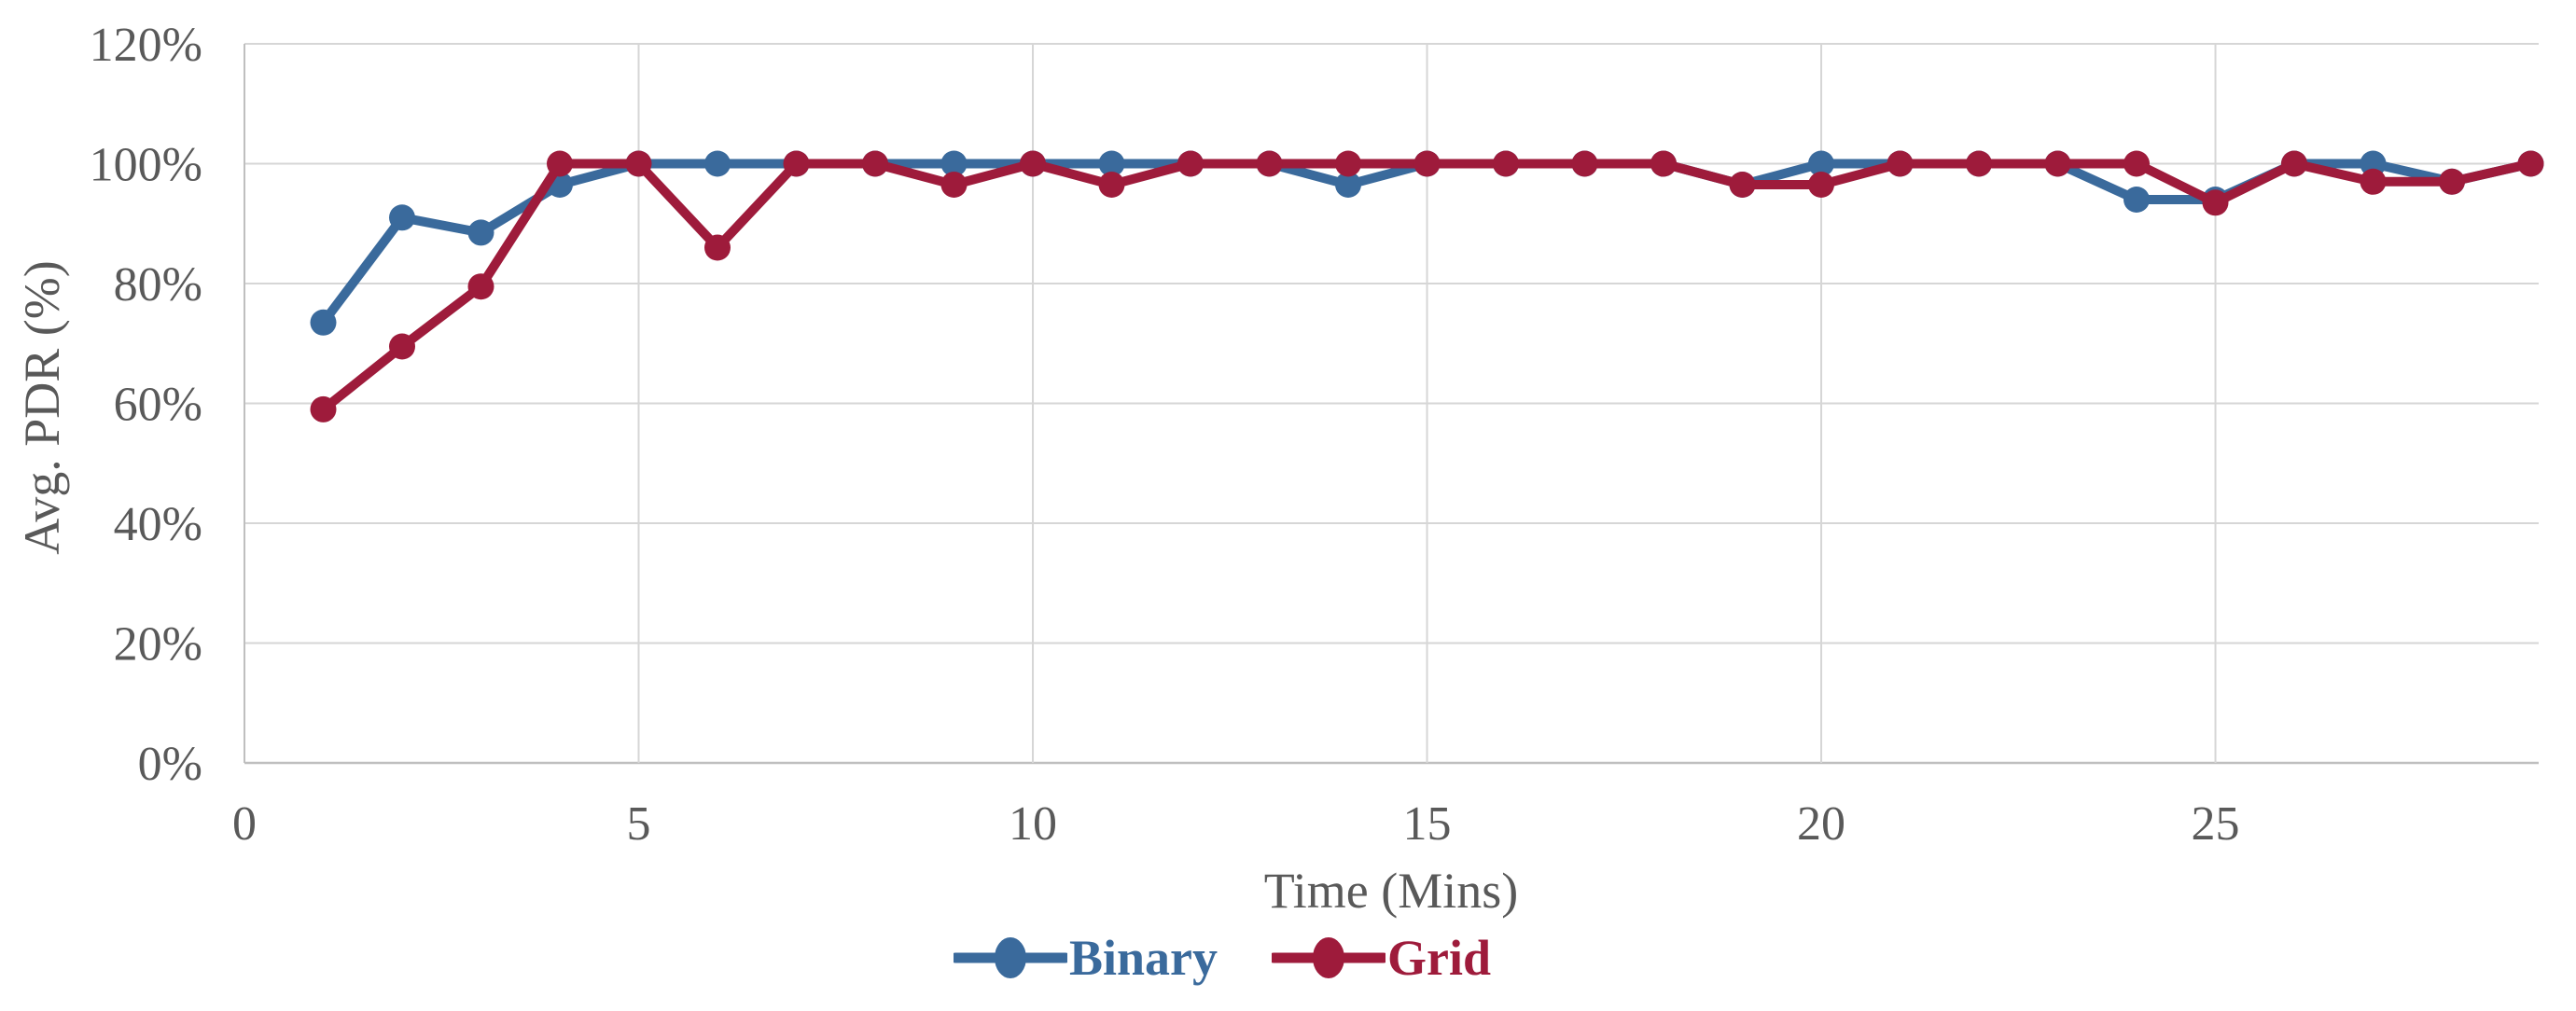  I want to click on y-axis-title: Avg. PDR (%), so click(42, 407).